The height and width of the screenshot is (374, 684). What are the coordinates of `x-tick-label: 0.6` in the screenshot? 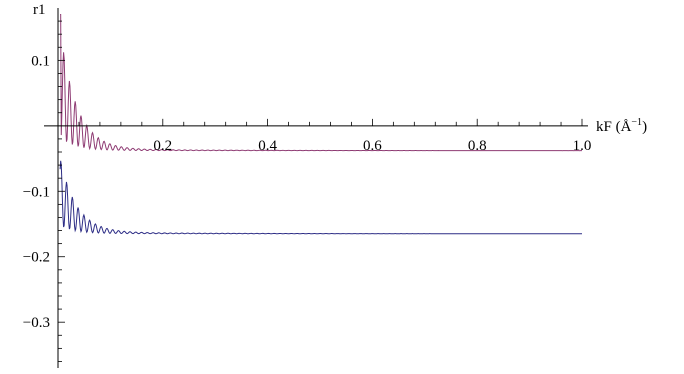 It's located at (372, 146).